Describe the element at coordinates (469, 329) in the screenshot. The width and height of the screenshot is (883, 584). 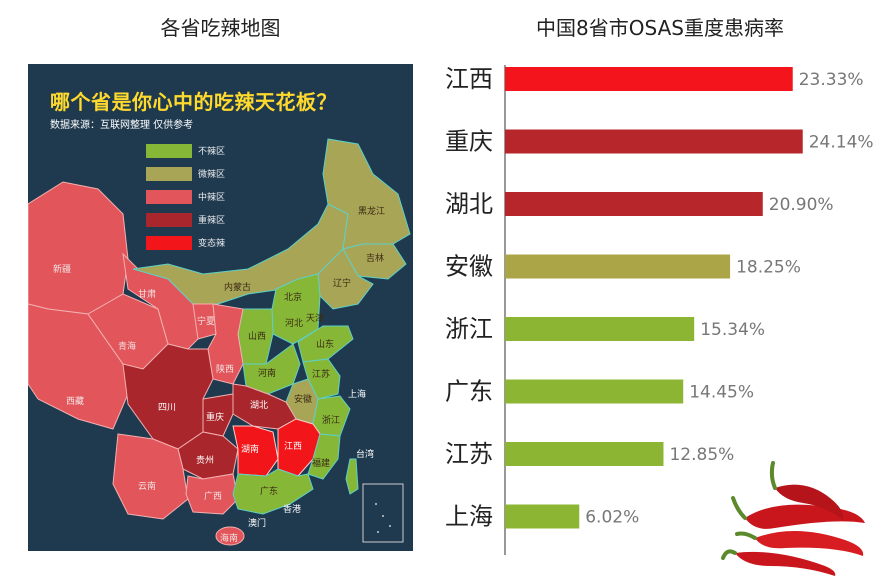
I see `category-label: 浙江` at that location.